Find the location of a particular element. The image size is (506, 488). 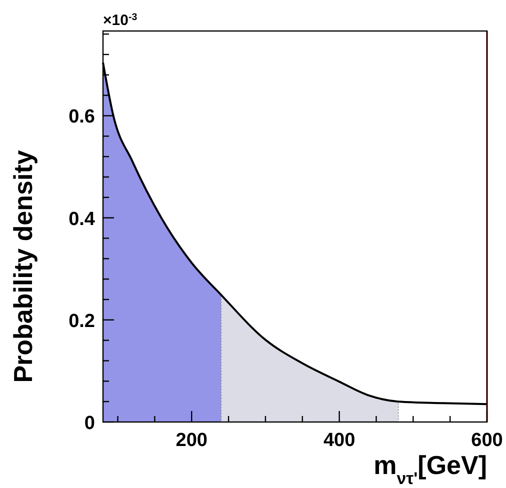

y-axis-title: Probability density is located at coordinates (23, 266).